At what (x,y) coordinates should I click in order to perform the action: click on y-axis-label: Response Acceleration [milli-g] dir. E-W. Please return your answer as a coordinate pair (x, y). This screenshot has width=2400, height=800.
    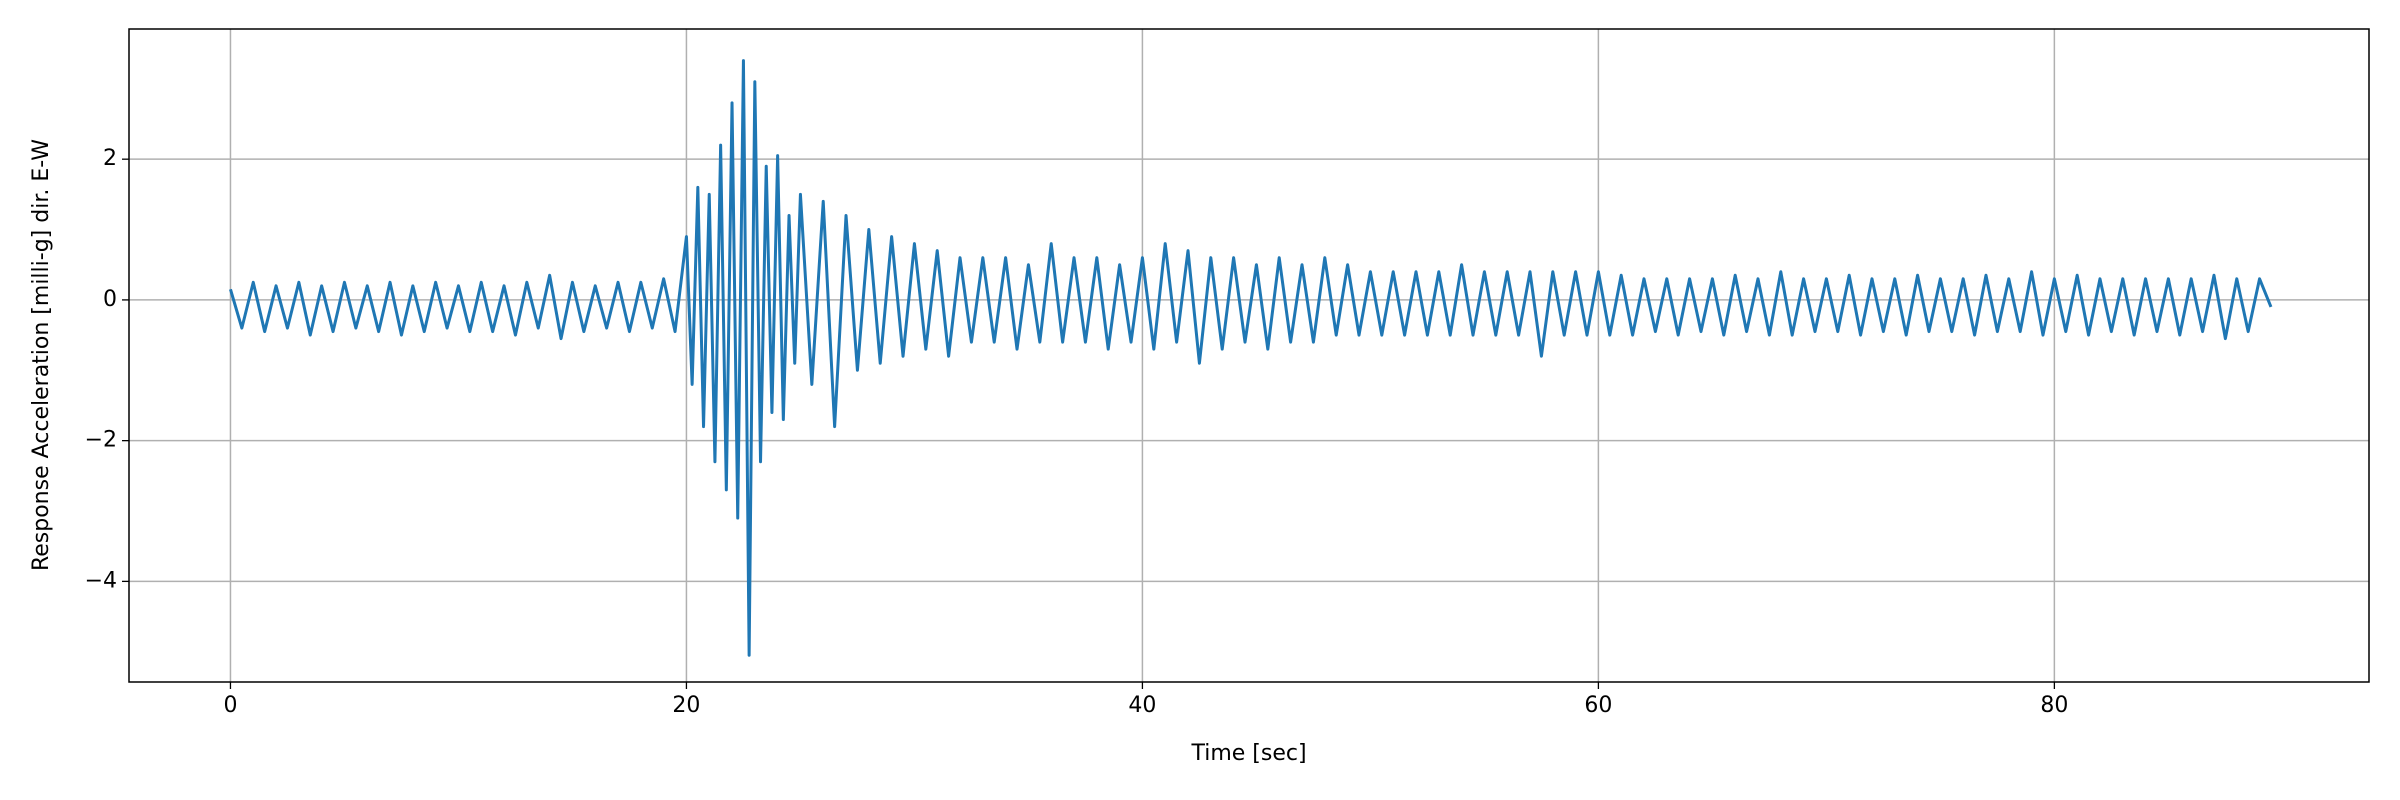
    Looking at the image, I should click on (41, 355).